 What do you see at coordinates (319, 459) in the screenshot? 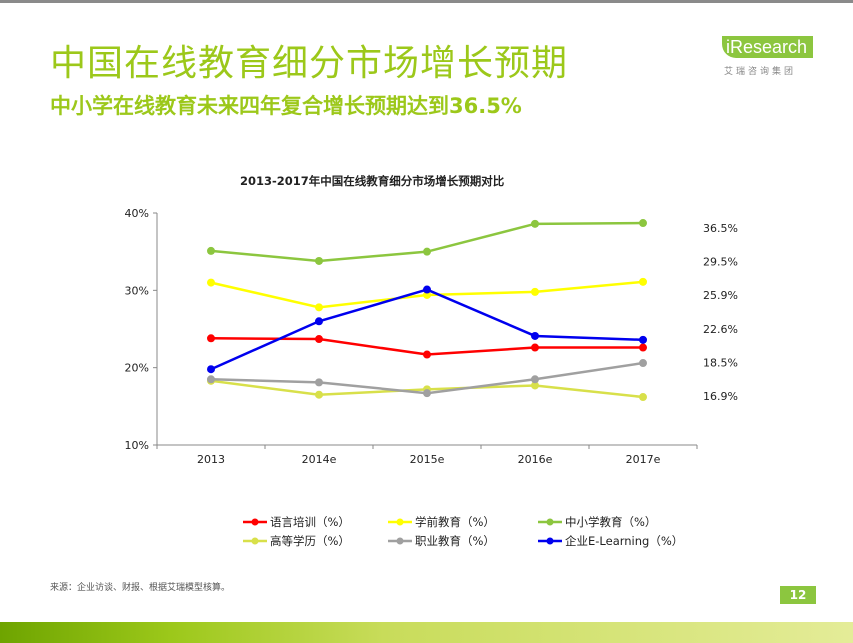
I see `x-tick-label: 2014e` at bounding box center [319, 459].